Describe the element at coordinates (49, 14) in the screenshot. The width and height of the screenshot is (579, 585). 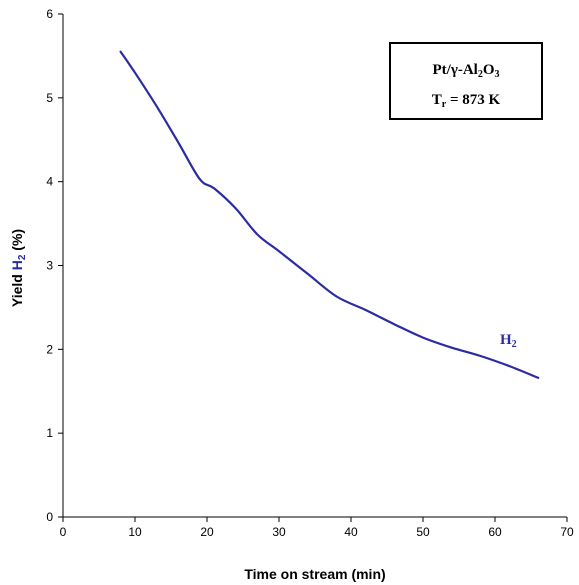
I see `y-tick-label: 6` at that location.